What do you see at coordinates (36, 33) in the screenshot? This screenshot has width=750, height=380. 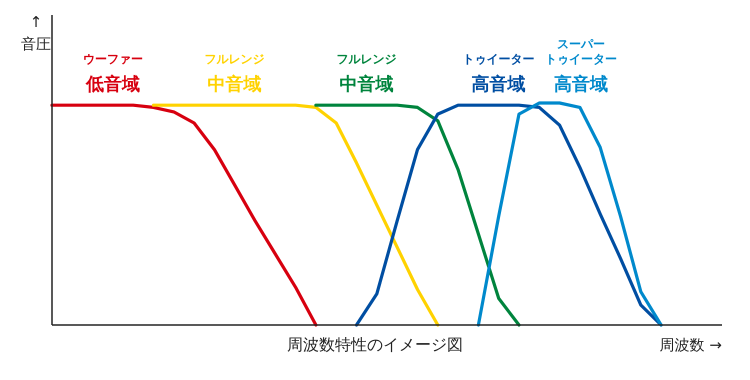 I see `y-axis-title: ↑ 音圧` at bounding box center [36, 33].